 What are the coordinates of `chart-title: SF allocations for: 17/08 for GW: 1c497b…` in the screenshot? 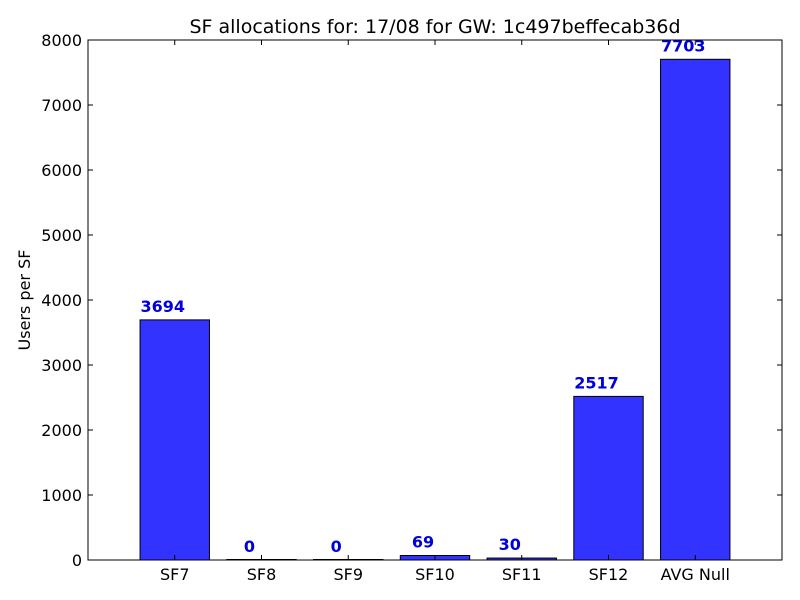 It's located at (434, 27).